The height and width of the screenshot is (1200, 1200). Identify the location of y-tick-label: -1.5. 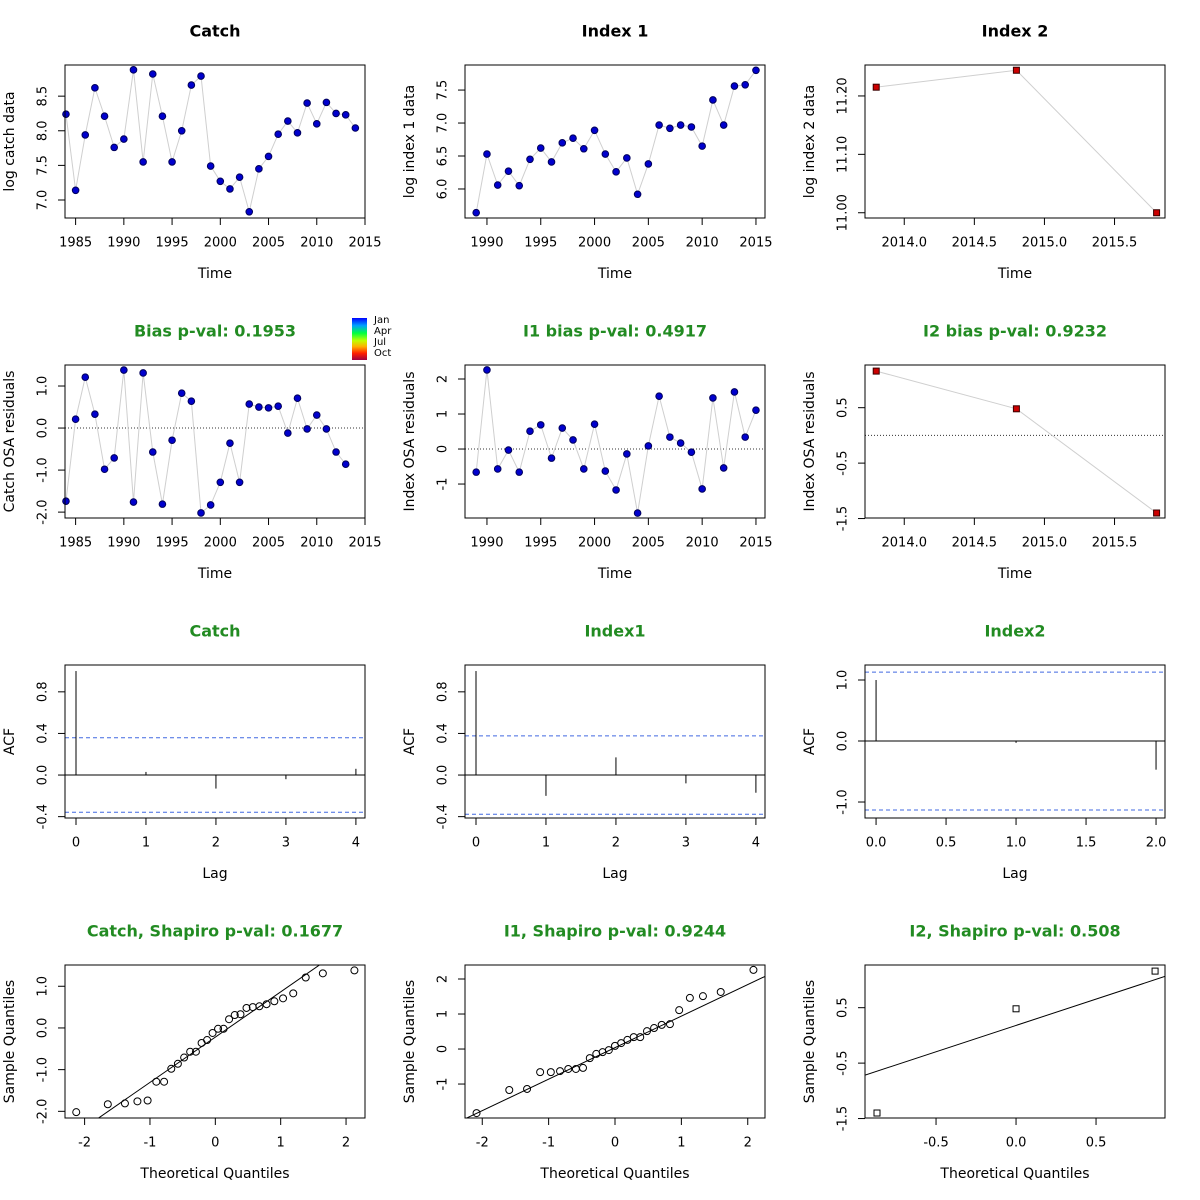
(843, 518).